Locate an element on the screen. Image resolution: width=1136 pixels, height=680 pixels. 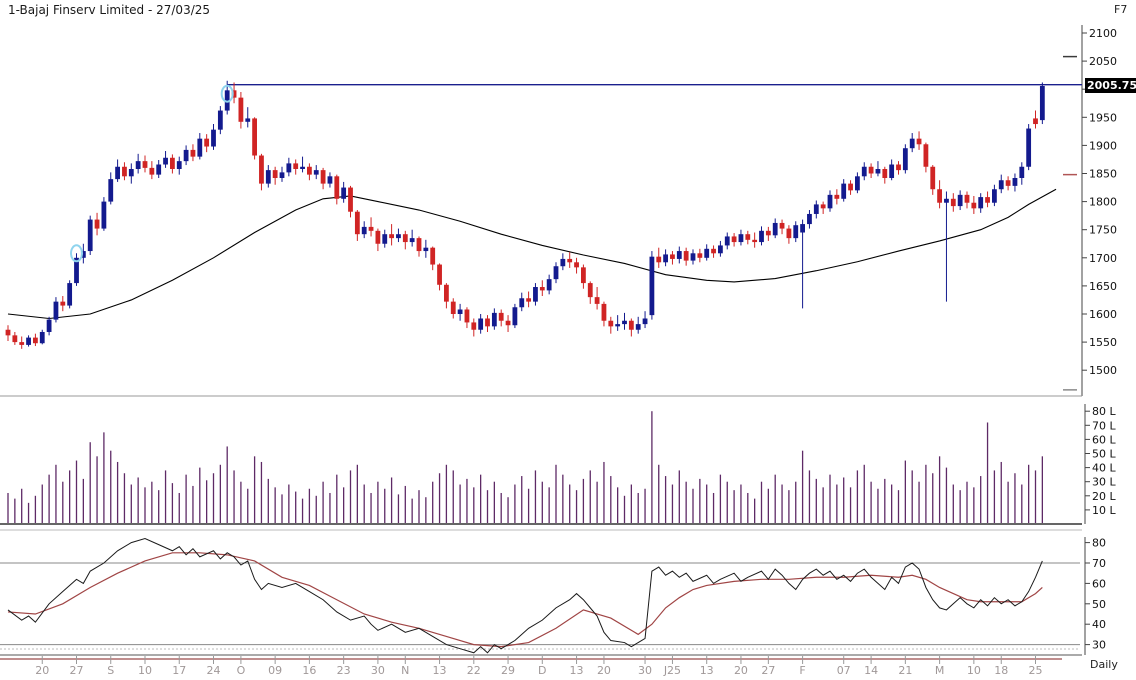
svg-text: 1700 is located at coordinates (1103, 258).